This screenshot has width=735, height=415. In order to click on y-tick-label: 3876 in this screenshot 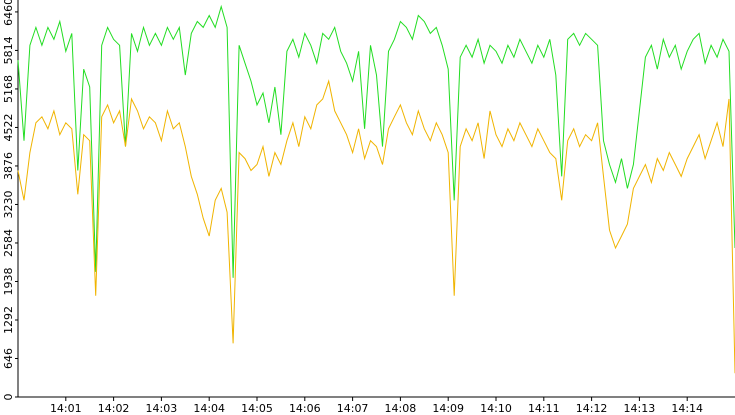, I will do `click(8, 166)`.